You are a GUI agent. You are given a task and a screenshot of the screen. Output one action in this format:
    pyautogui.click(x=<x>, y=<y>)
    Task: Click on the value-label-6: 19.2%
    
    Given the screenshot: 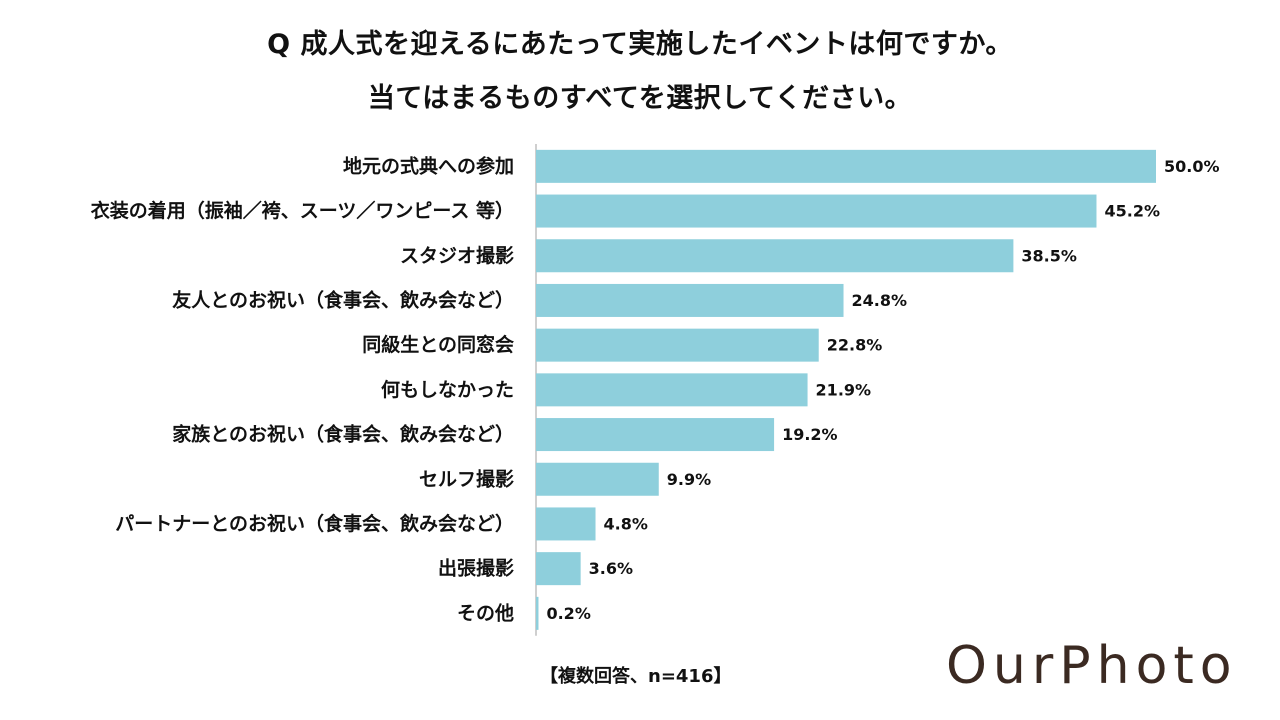 What is the action you would take?
    pyautogui.click(x=810, y=434)
    